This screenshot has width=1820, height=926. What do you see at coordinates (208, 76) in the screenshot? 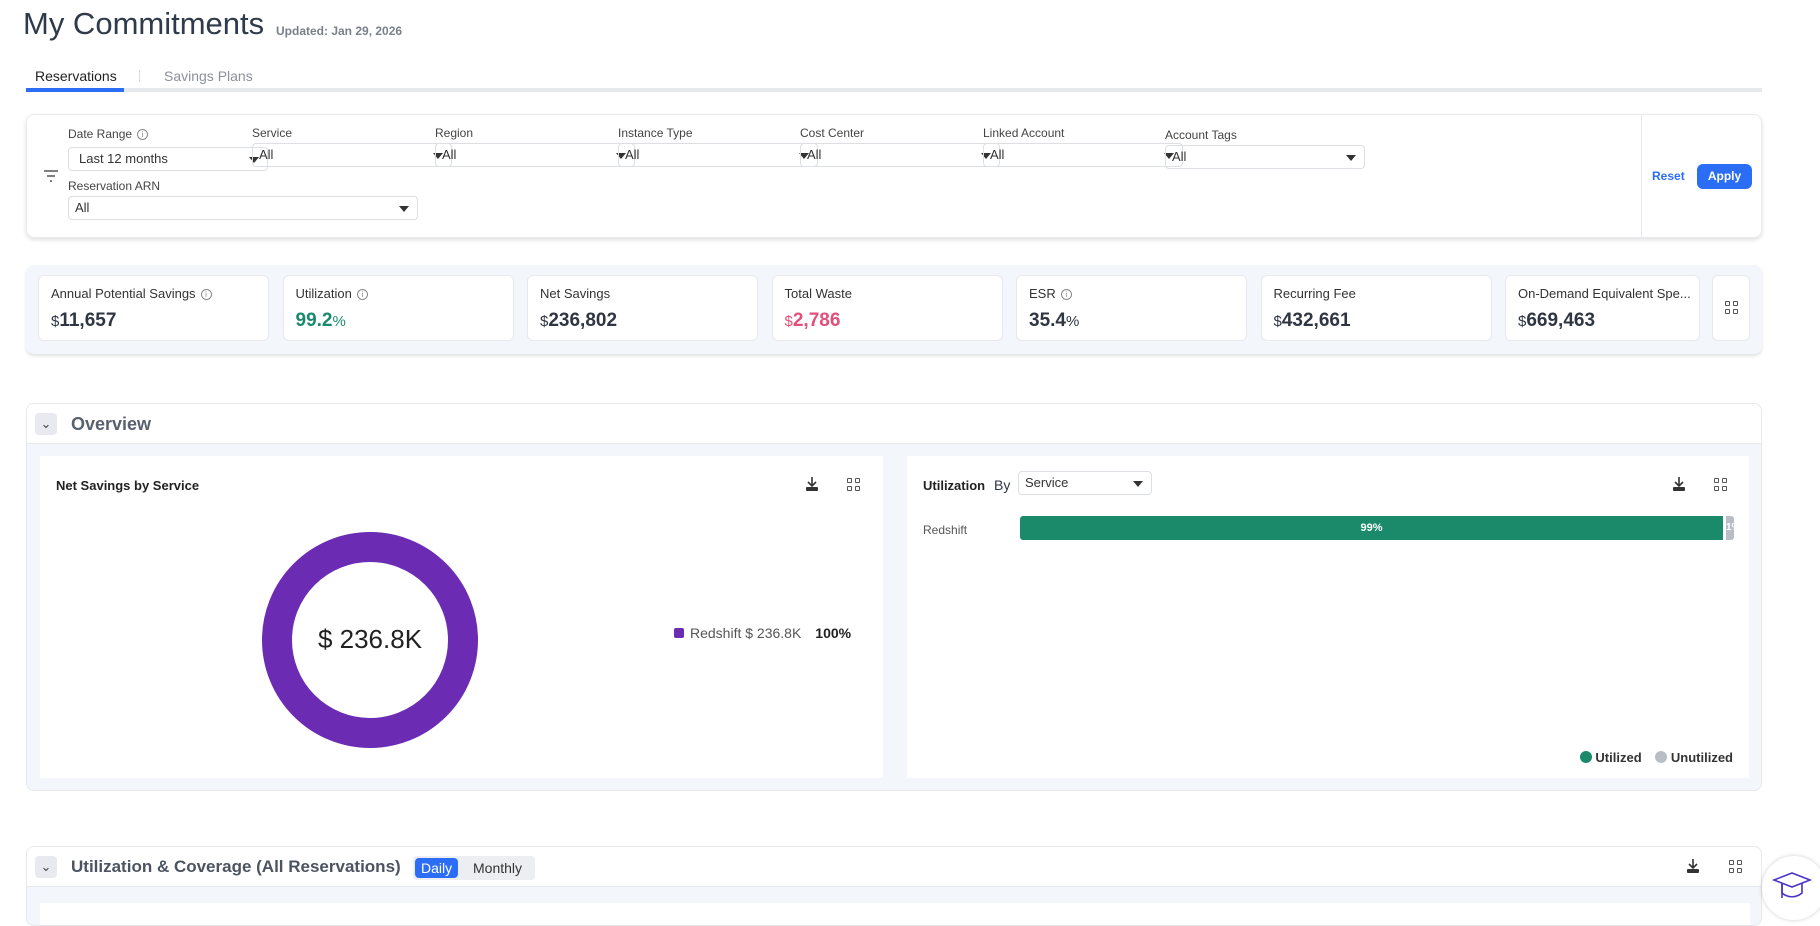
I see `tab-savings-plans: Savings Plans` at bounding box center [208, 76].